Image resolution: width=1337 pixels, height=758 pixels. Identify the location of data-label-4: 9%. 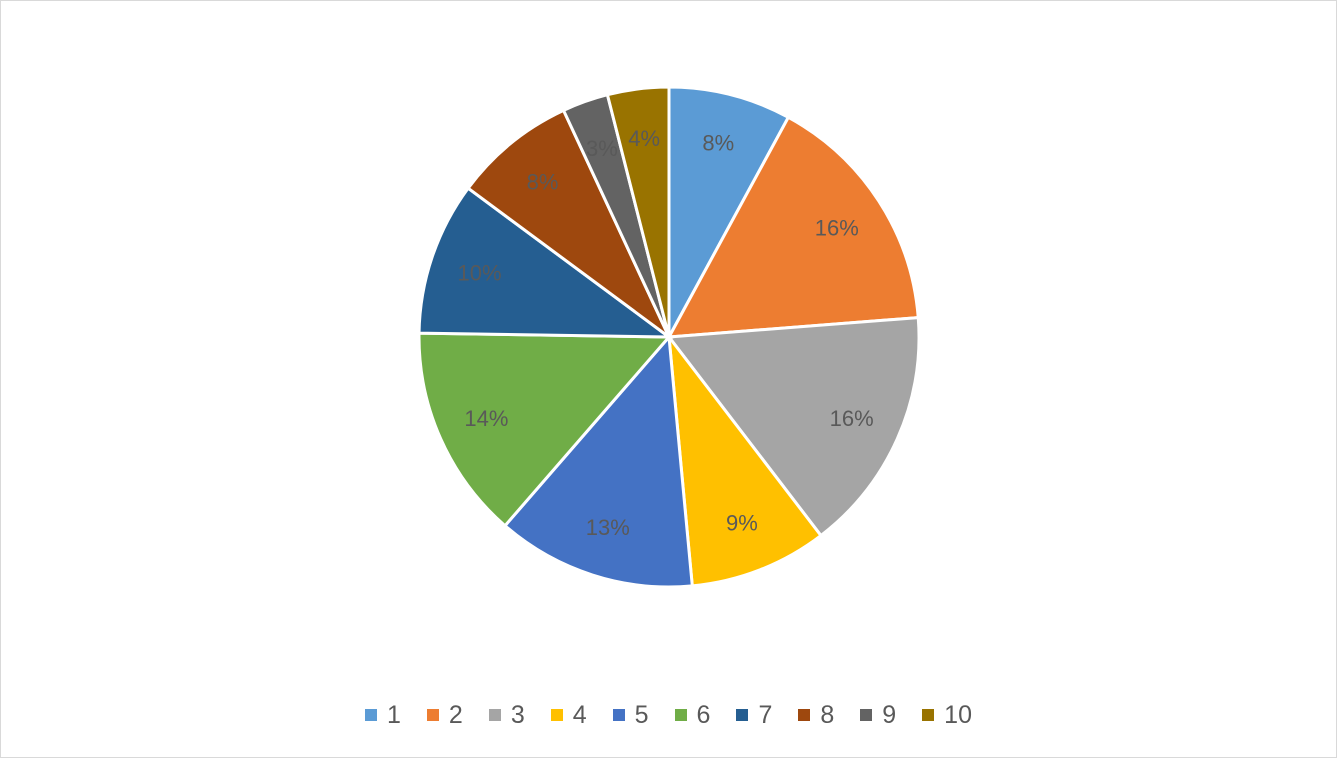
(742, 523).